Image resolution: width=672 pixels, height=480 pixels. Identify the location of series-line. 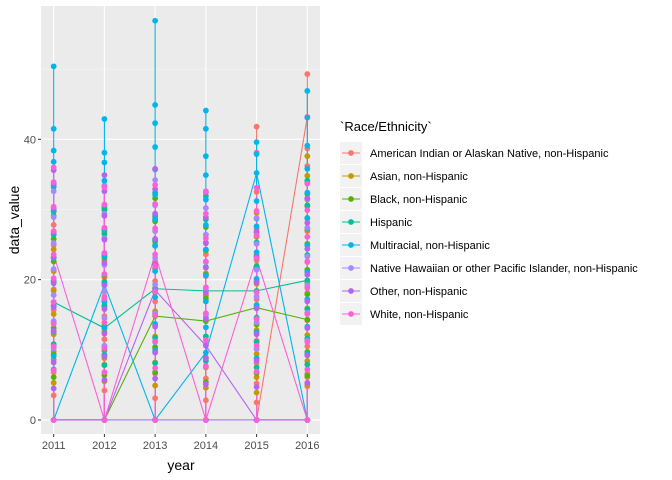
(180, 304).